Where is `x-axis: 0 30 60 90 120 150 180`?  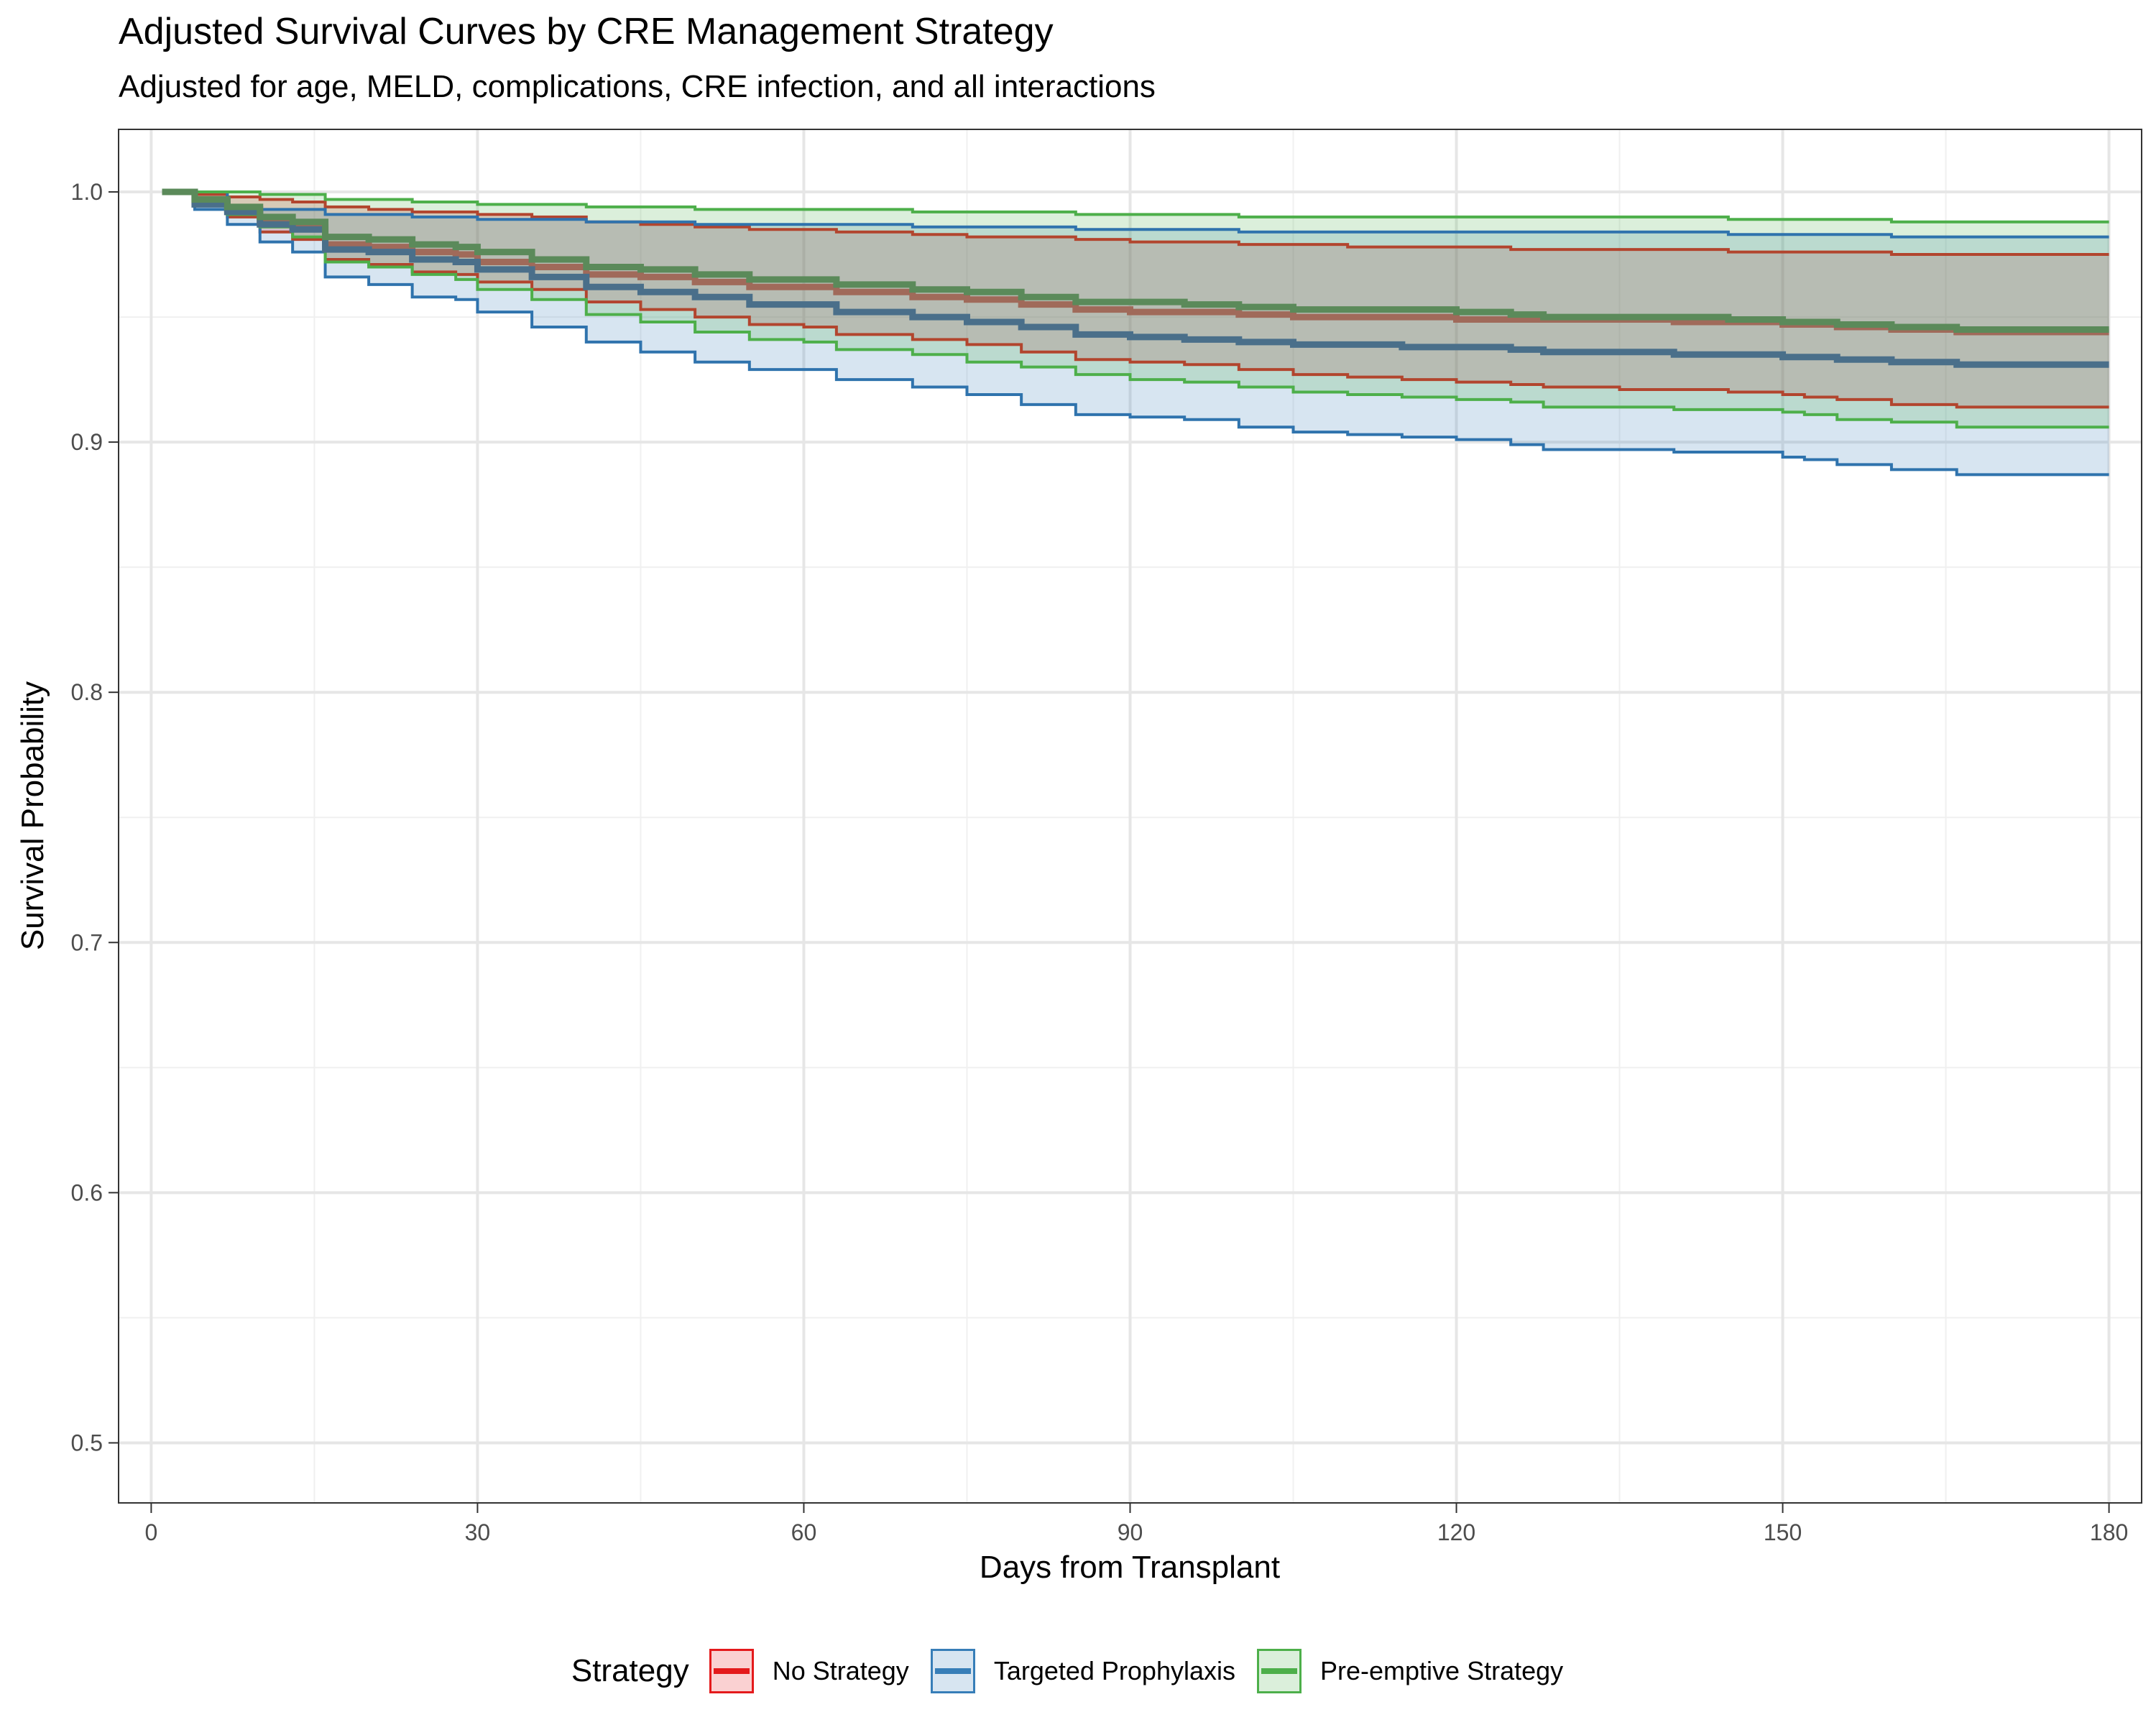
x-axis: 0 30 60 90 120 150 180 is located at coordinates (1136, 1524).